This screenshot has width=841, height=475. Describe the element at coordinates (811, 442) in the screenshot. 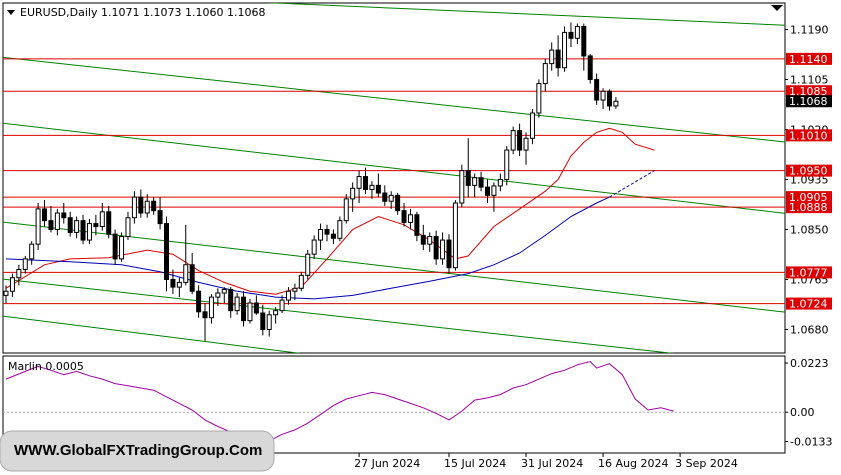

I see `osc-tick-label: -0.0133` at that location.